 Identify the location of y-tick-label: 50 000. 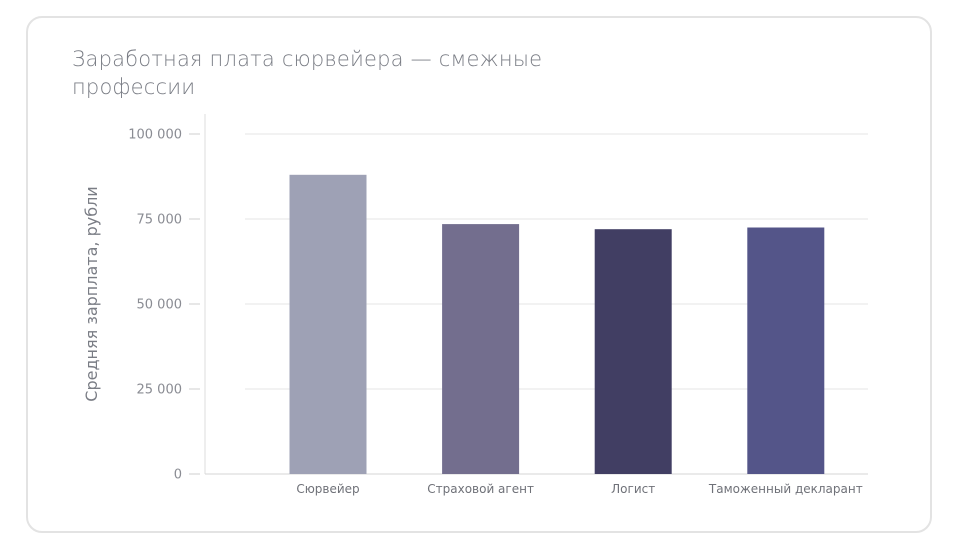
(160, 305).